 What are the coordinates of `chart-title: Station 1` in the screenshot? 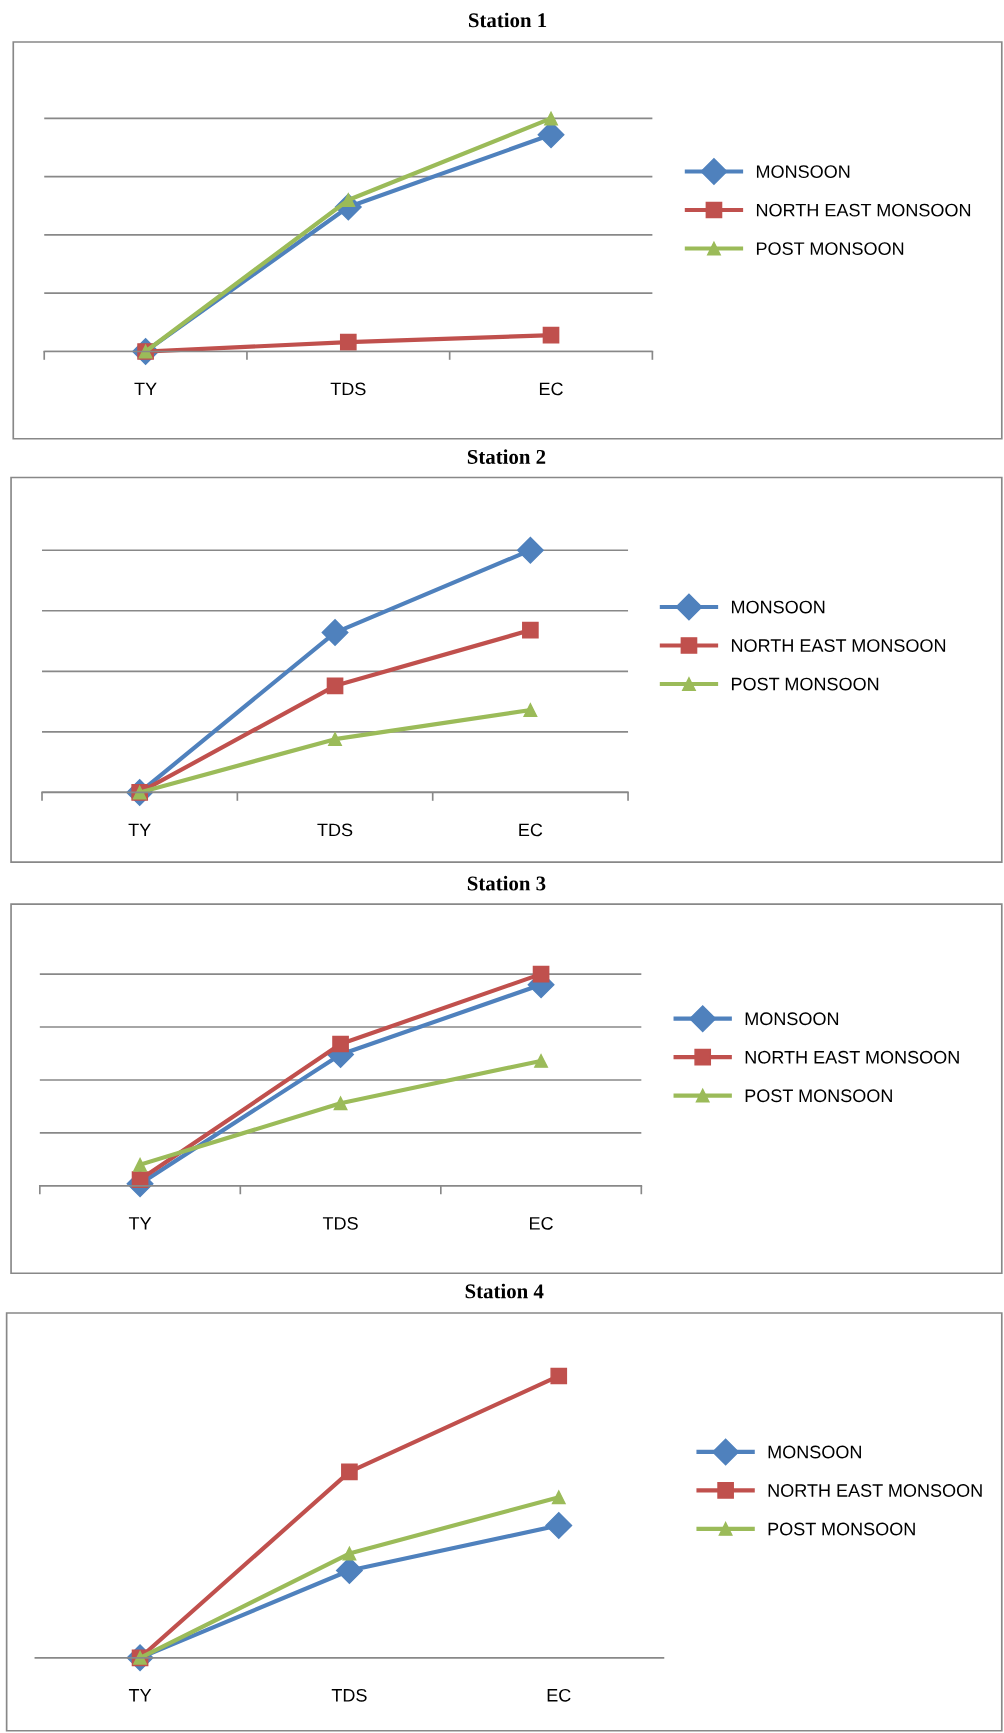 It's located at (507, 20).